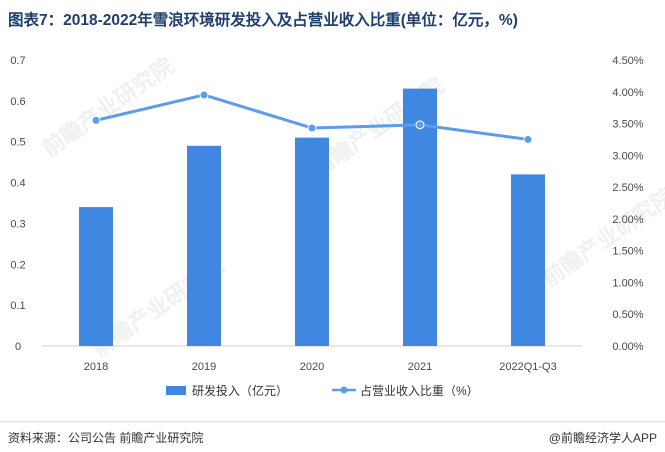 This screenshot has width=665, height=452. What do you see at coordinates (627, 125) in the screenshot?
I see `y-right-tick-label: 3.50%` at bounding box center [627, 125].